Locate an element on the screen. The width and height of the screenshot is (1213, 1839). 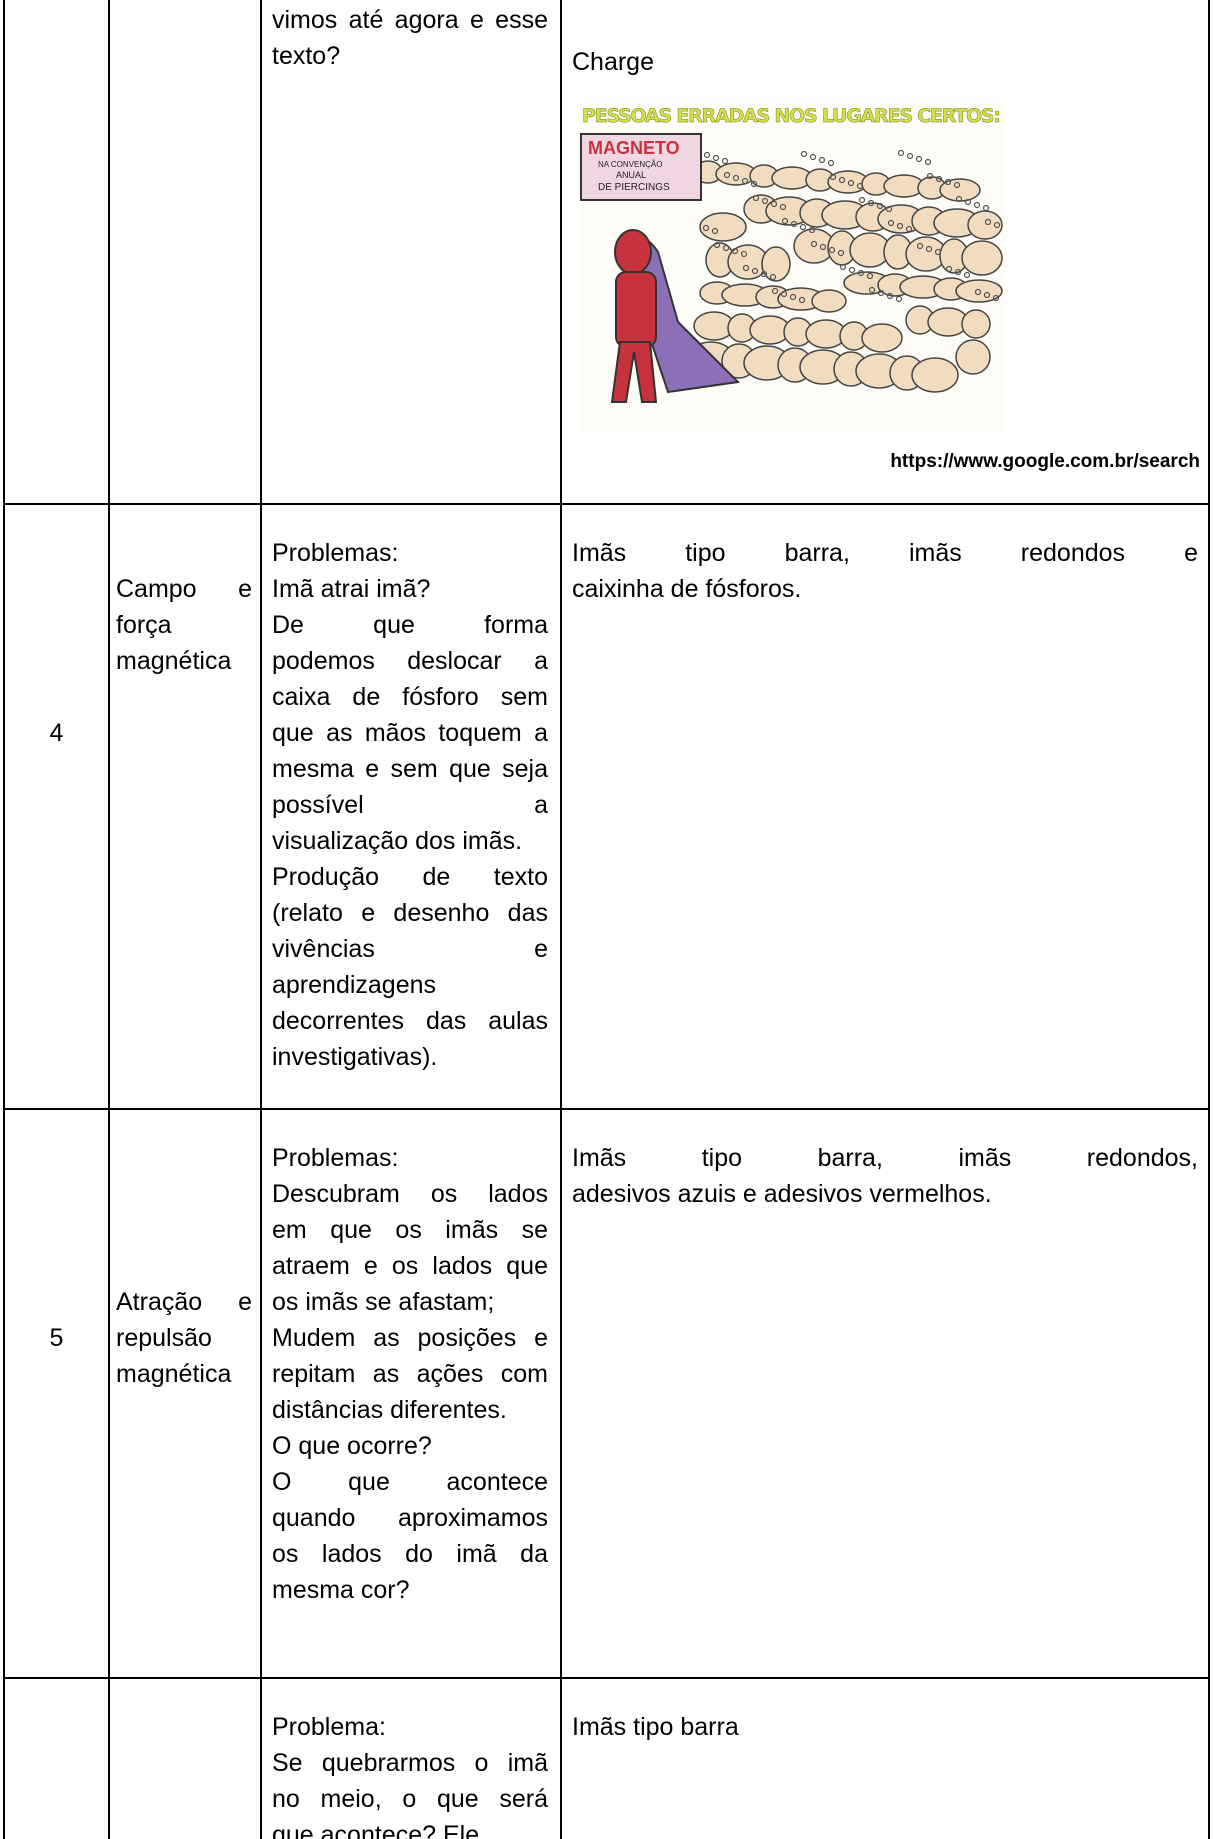
problem-text: vivências e is located at coordinates (410, 949).